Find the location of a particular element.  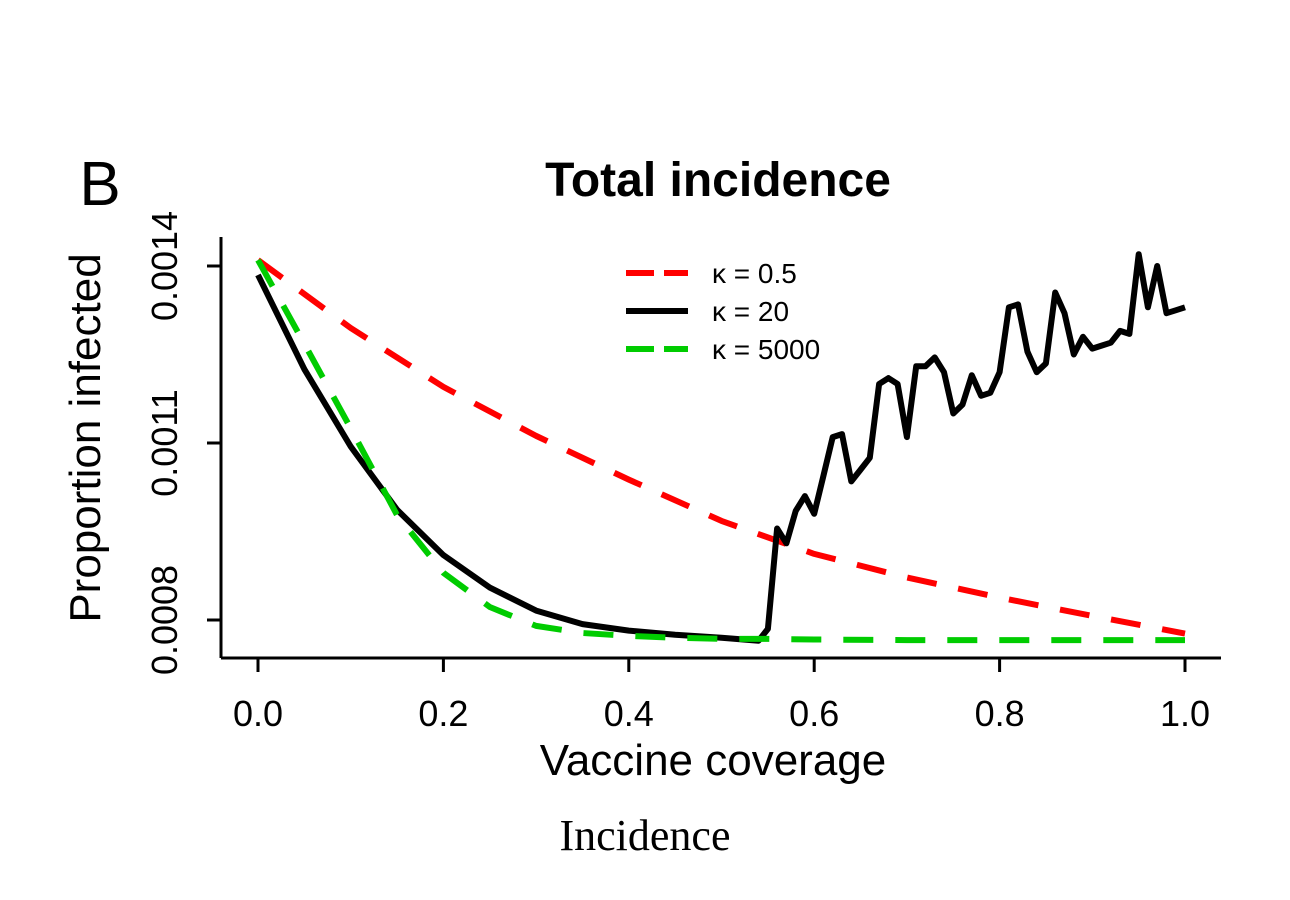

figure-caption: Incidence is located at coordinates (645, 835).